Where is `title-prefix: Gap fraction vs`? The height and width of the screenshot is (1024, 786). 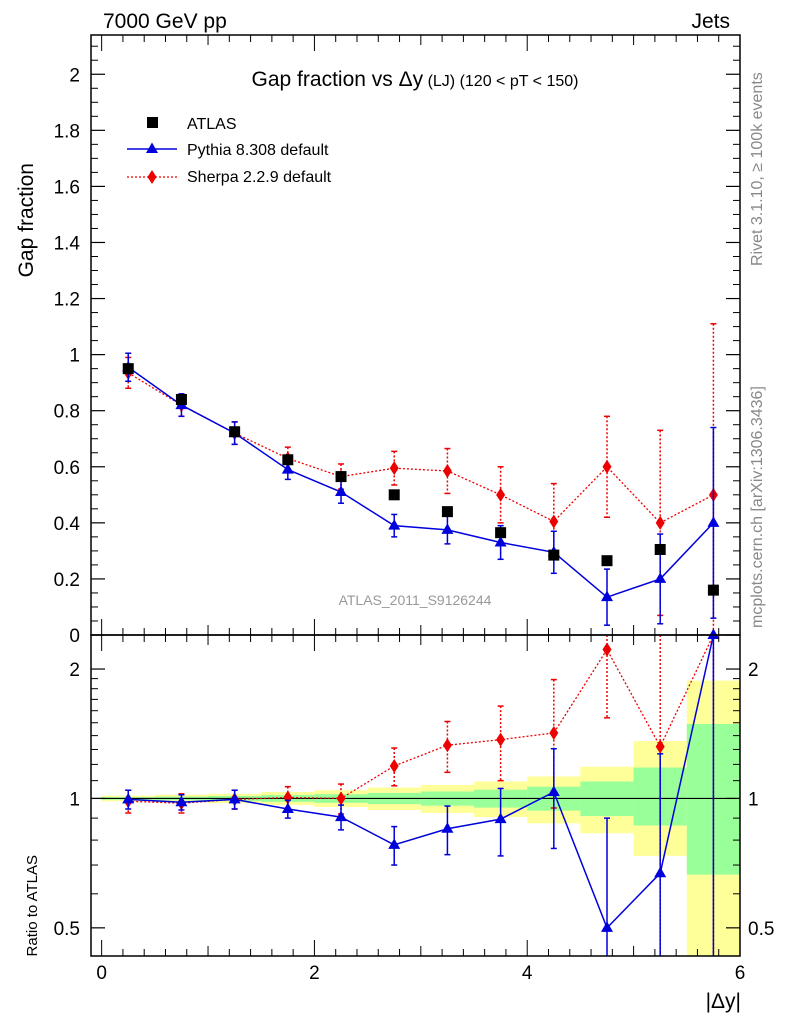
title-prefix: Gap fraction vs is located at coordinates (325, 79).